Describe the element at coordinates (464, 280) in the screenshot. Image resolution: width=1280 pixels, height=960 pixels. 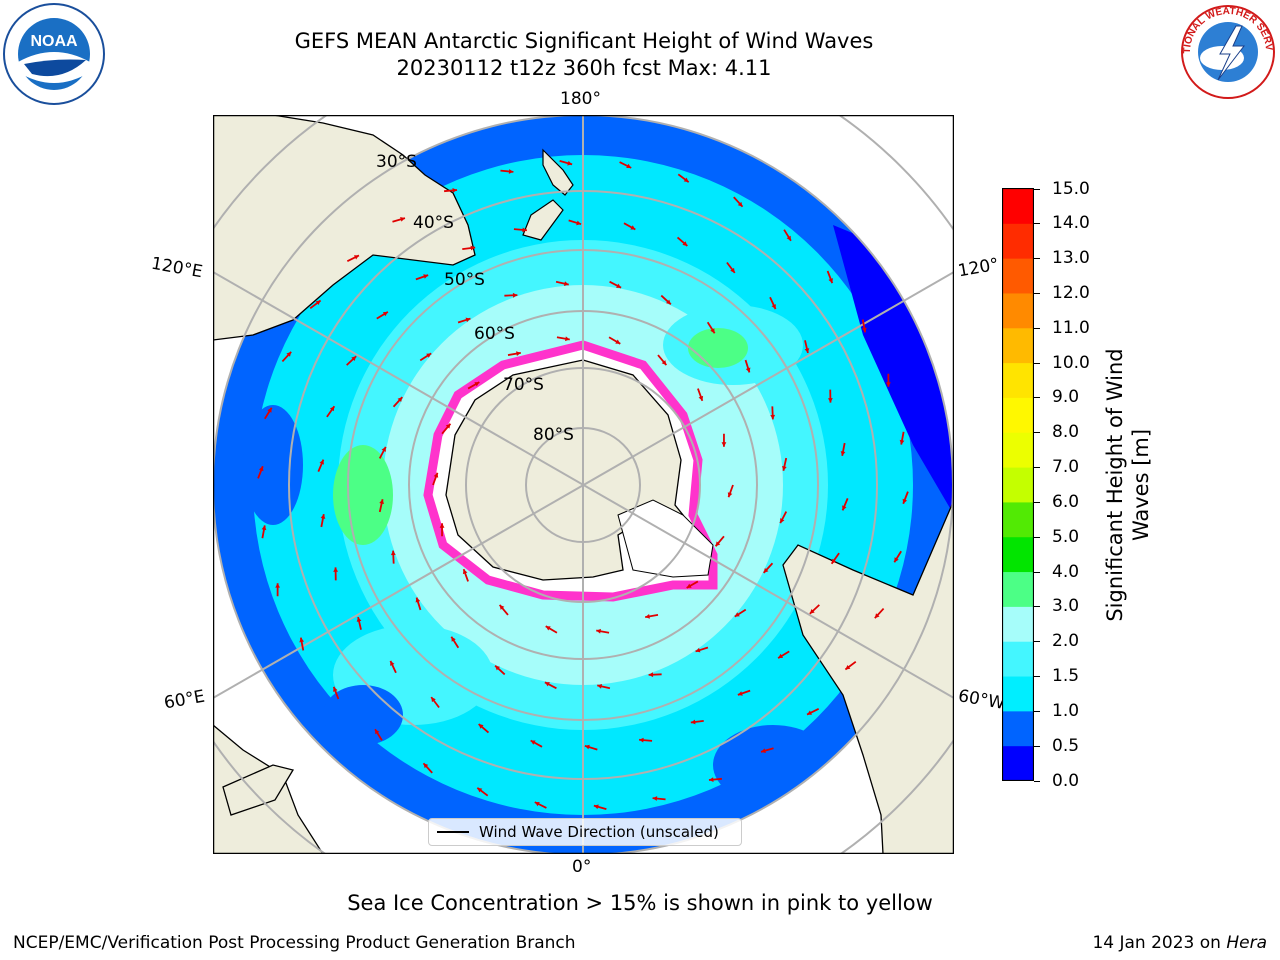
I see `lat-label-50s: 50°S` at that location.